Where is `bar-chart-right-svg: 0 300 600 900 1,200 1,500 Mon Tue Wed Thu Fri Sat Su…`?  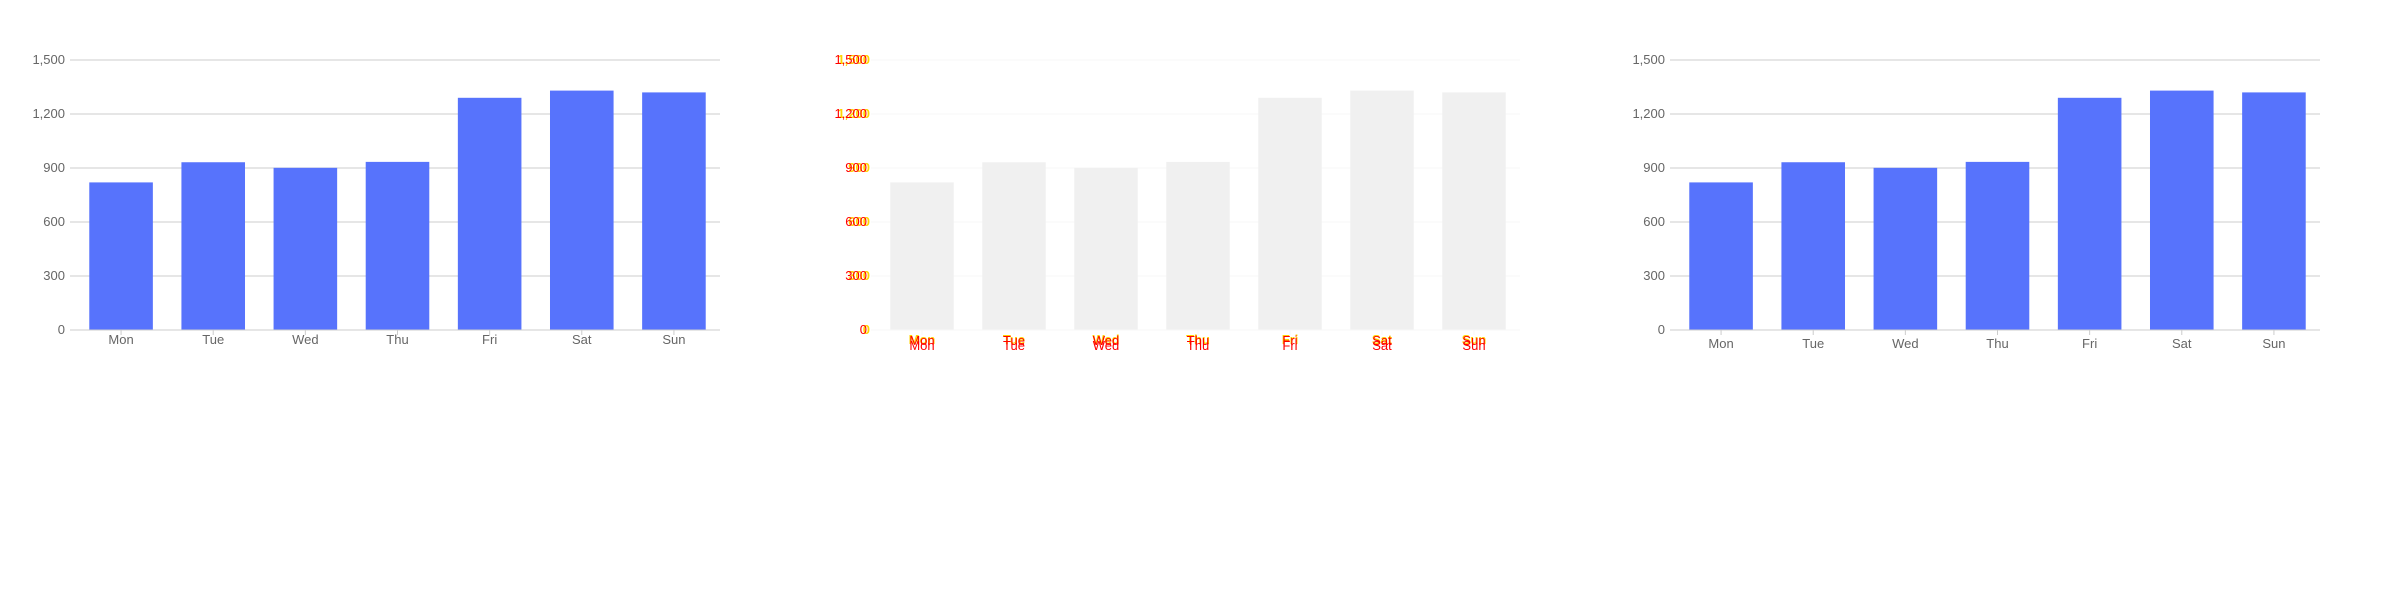 bar-chart-right-svg: 0 300 600 900 1,200 1,500 Mon Tue Wed Thu Fri Sat Su… is located at coordinates (1976, 201).